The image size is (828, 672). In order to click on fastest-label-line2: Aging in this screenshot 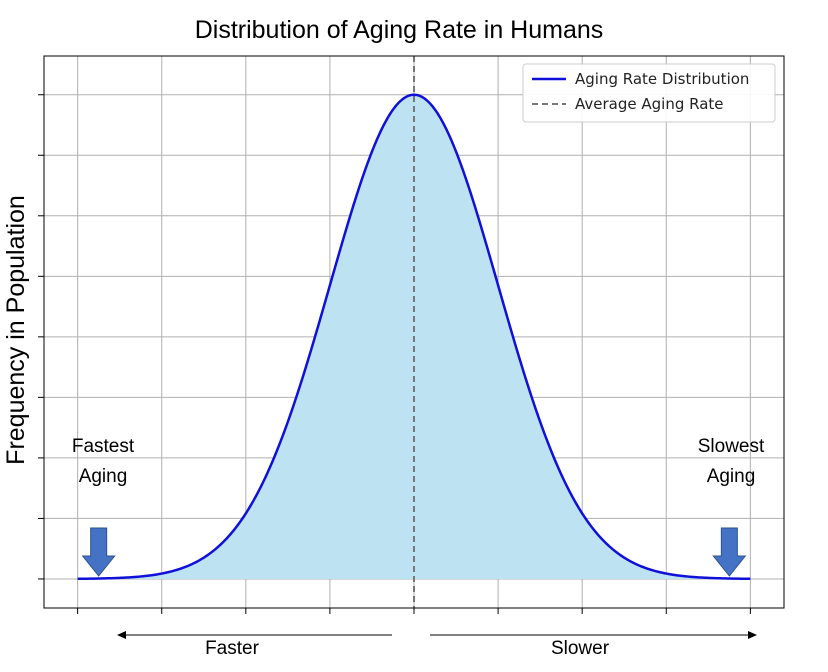, I will do `click(103, 476)`.